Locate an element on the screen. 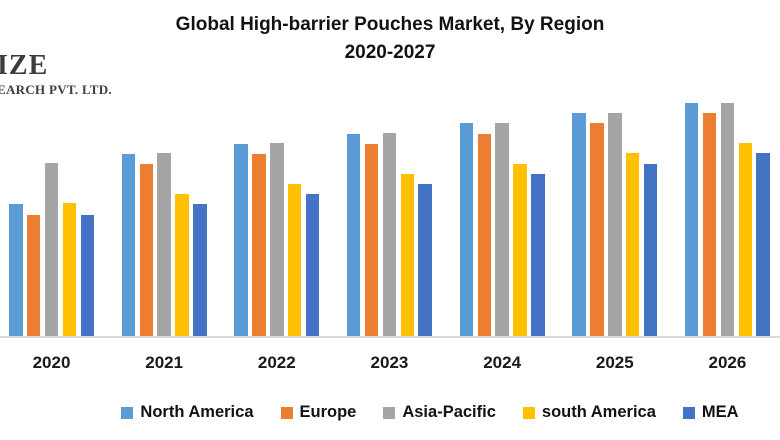 Image resolution: width=780 pixels, height=440 pixels. bar-group-2023 is located at coordinates (389, 212).